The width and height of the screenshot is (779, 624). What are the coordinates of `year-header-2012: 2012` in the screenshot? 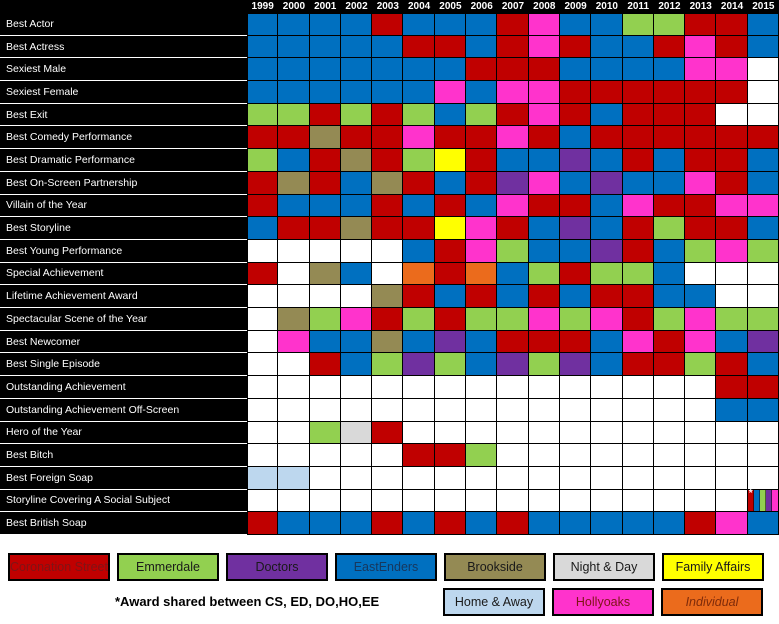 It's located at (669, 6).